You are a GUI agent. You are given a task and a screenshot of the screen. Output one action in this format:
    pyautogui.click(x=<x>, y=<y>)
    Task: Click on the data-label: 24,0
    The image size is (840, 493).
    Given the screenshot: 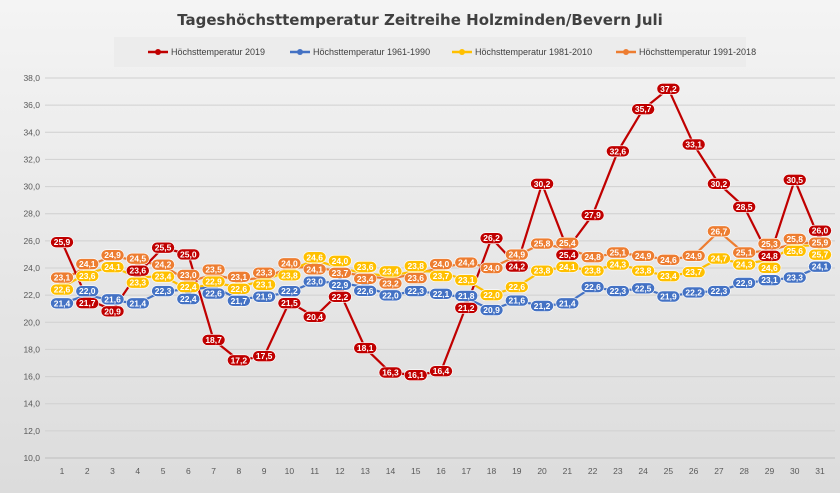 What is the action you would take?
    pyautogui.click(x=491, y=268)
    